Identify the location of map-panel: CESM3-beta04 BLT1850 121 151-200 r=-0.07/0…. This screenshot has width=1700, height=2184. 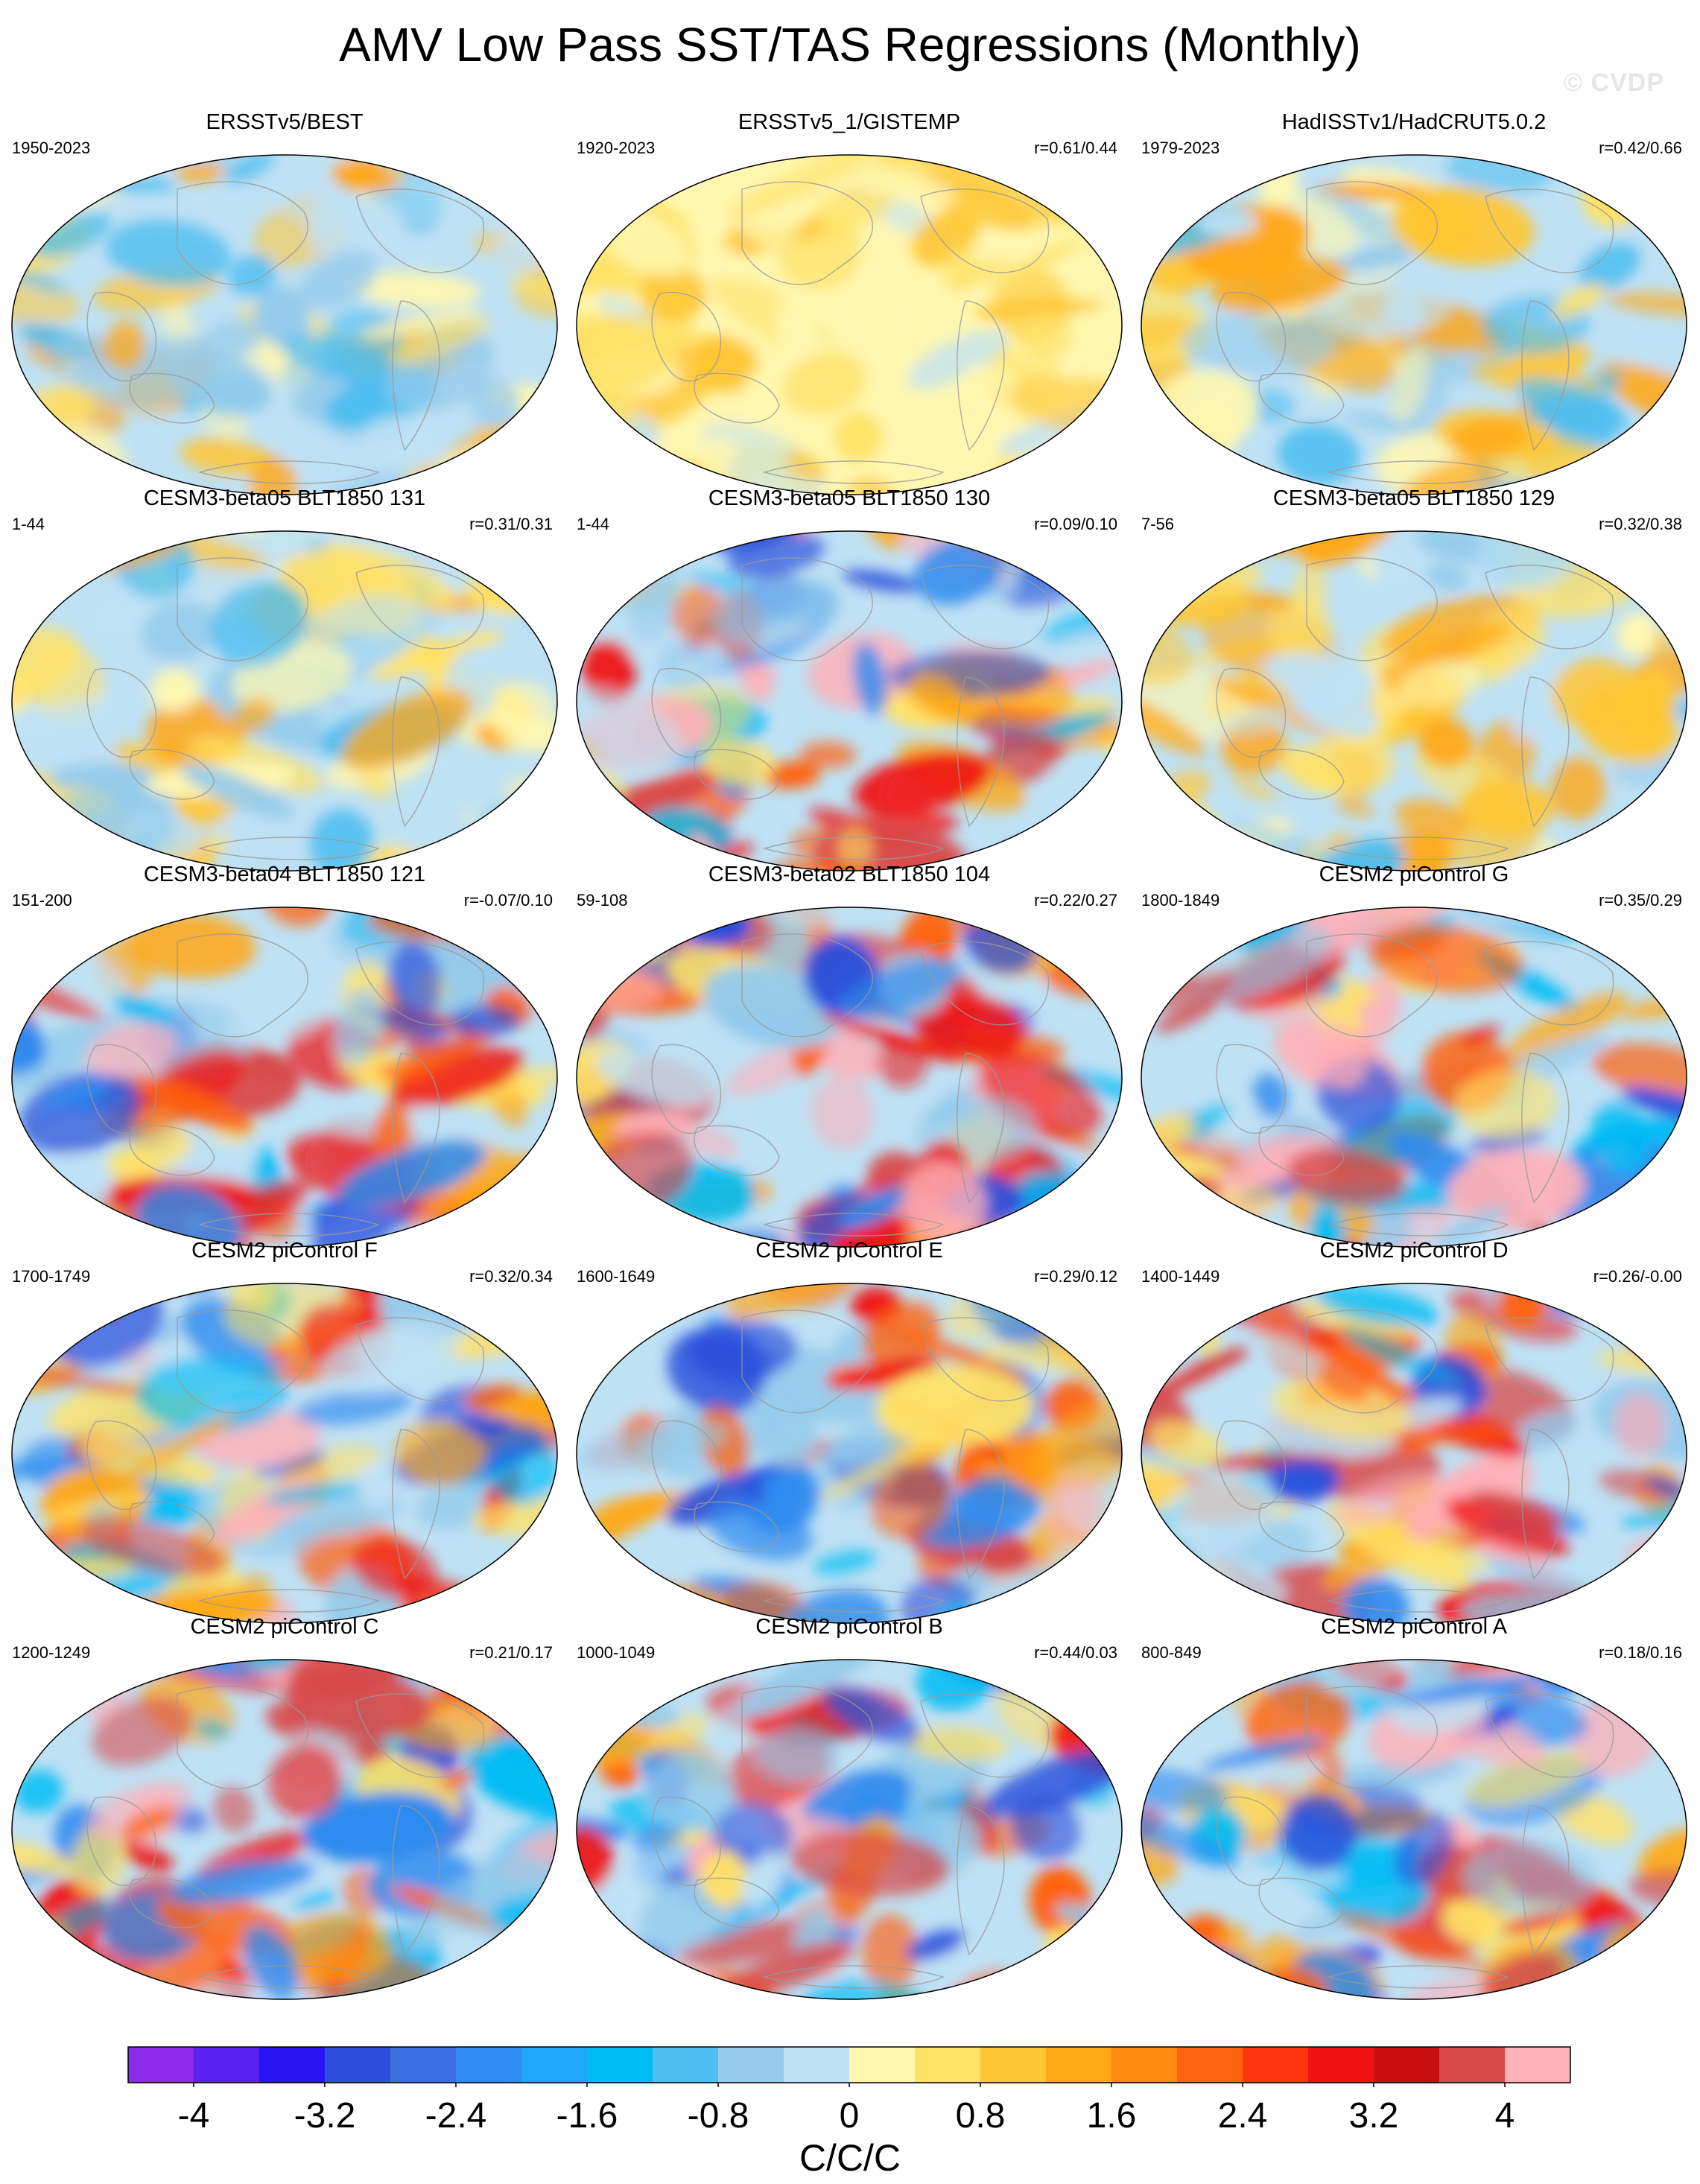
(284, 1062).